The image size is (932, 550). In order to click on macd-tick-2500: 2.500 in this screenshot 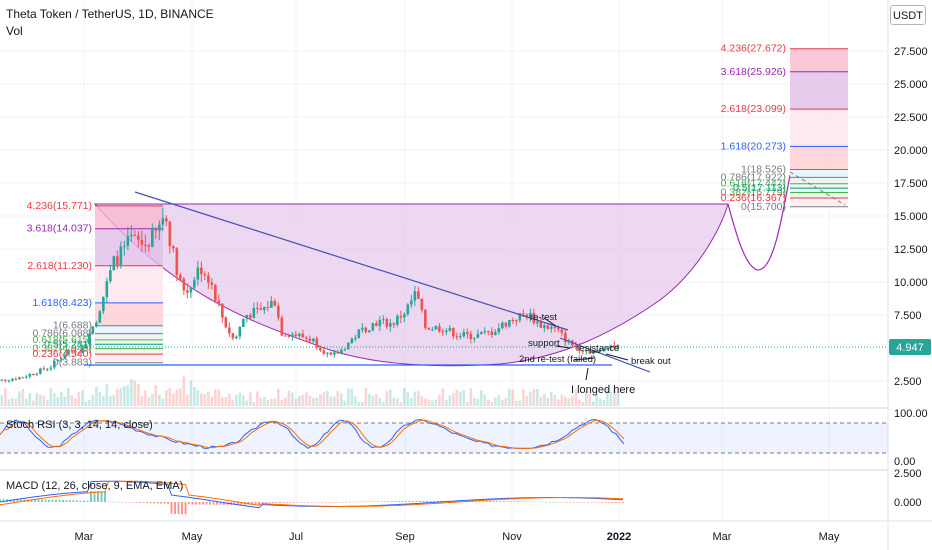, I will do `click(908, 474)`.